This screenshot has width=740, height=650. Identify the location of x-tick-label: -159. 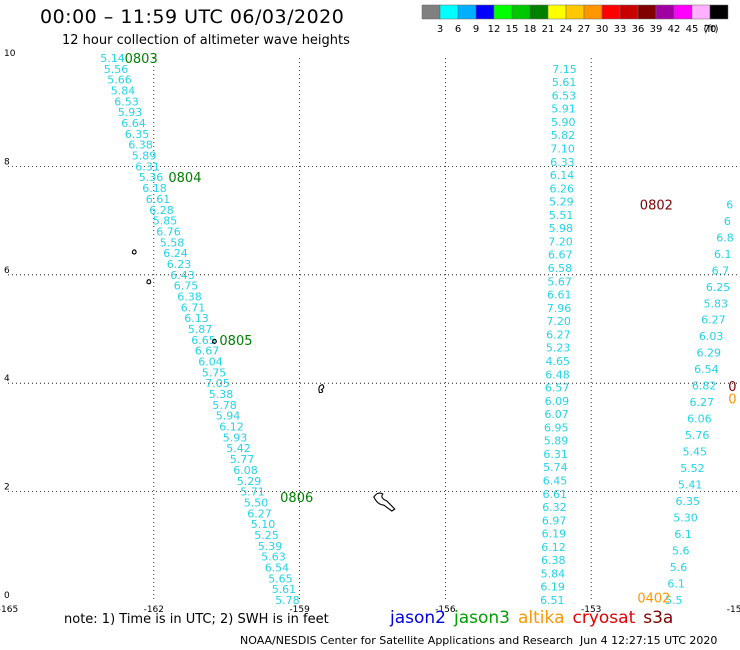
(299, 610).